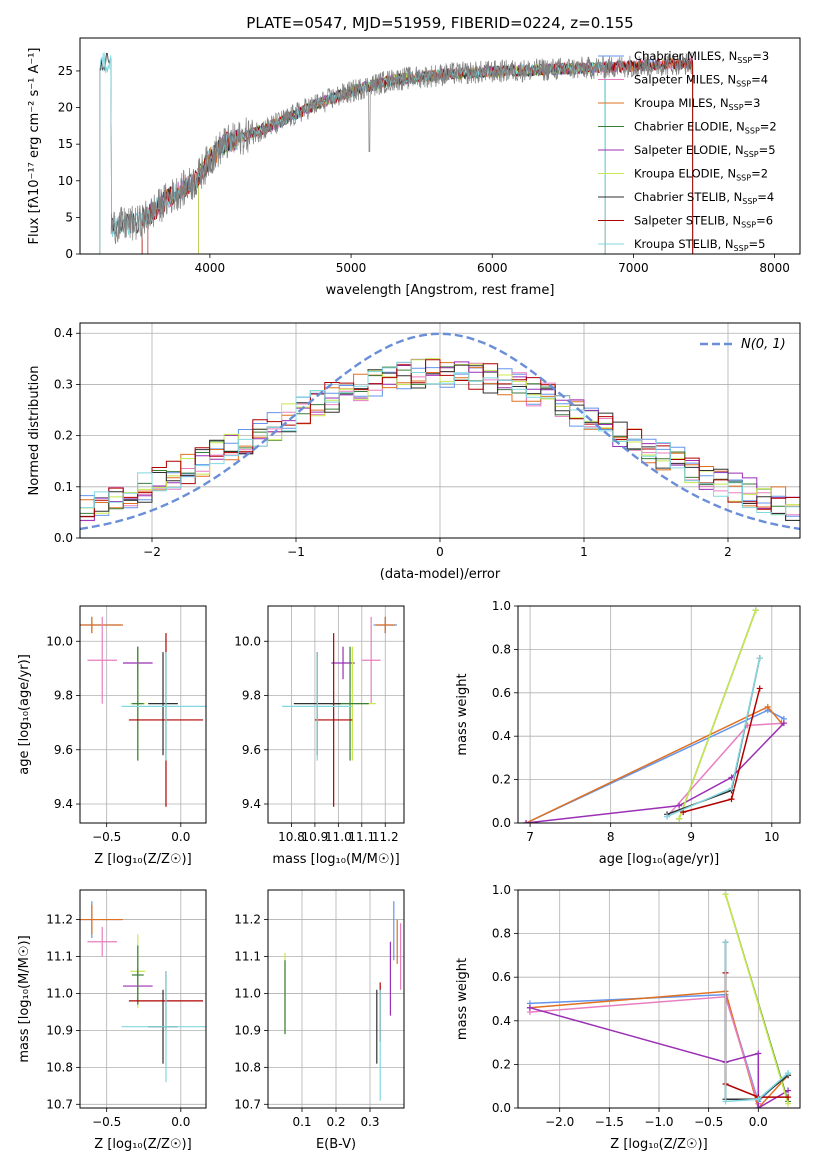 This screenshot has height=1170, width=819. Describe the element at coordinates (63, 750) in the screenshot. I see `age_vs_Z-ytick-label-1: 9.6` at that location.